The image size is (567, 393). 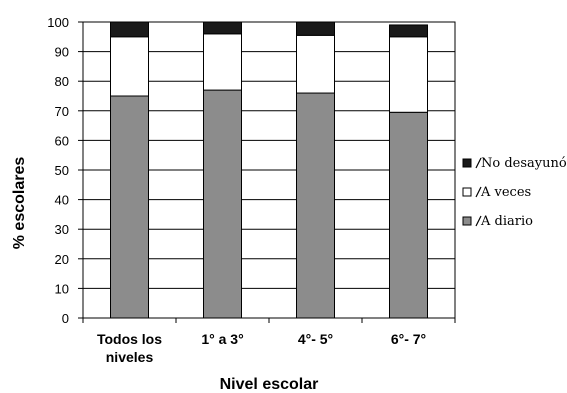 I want to click on y-tick-label-20: 20, so click(x=62, y=259).